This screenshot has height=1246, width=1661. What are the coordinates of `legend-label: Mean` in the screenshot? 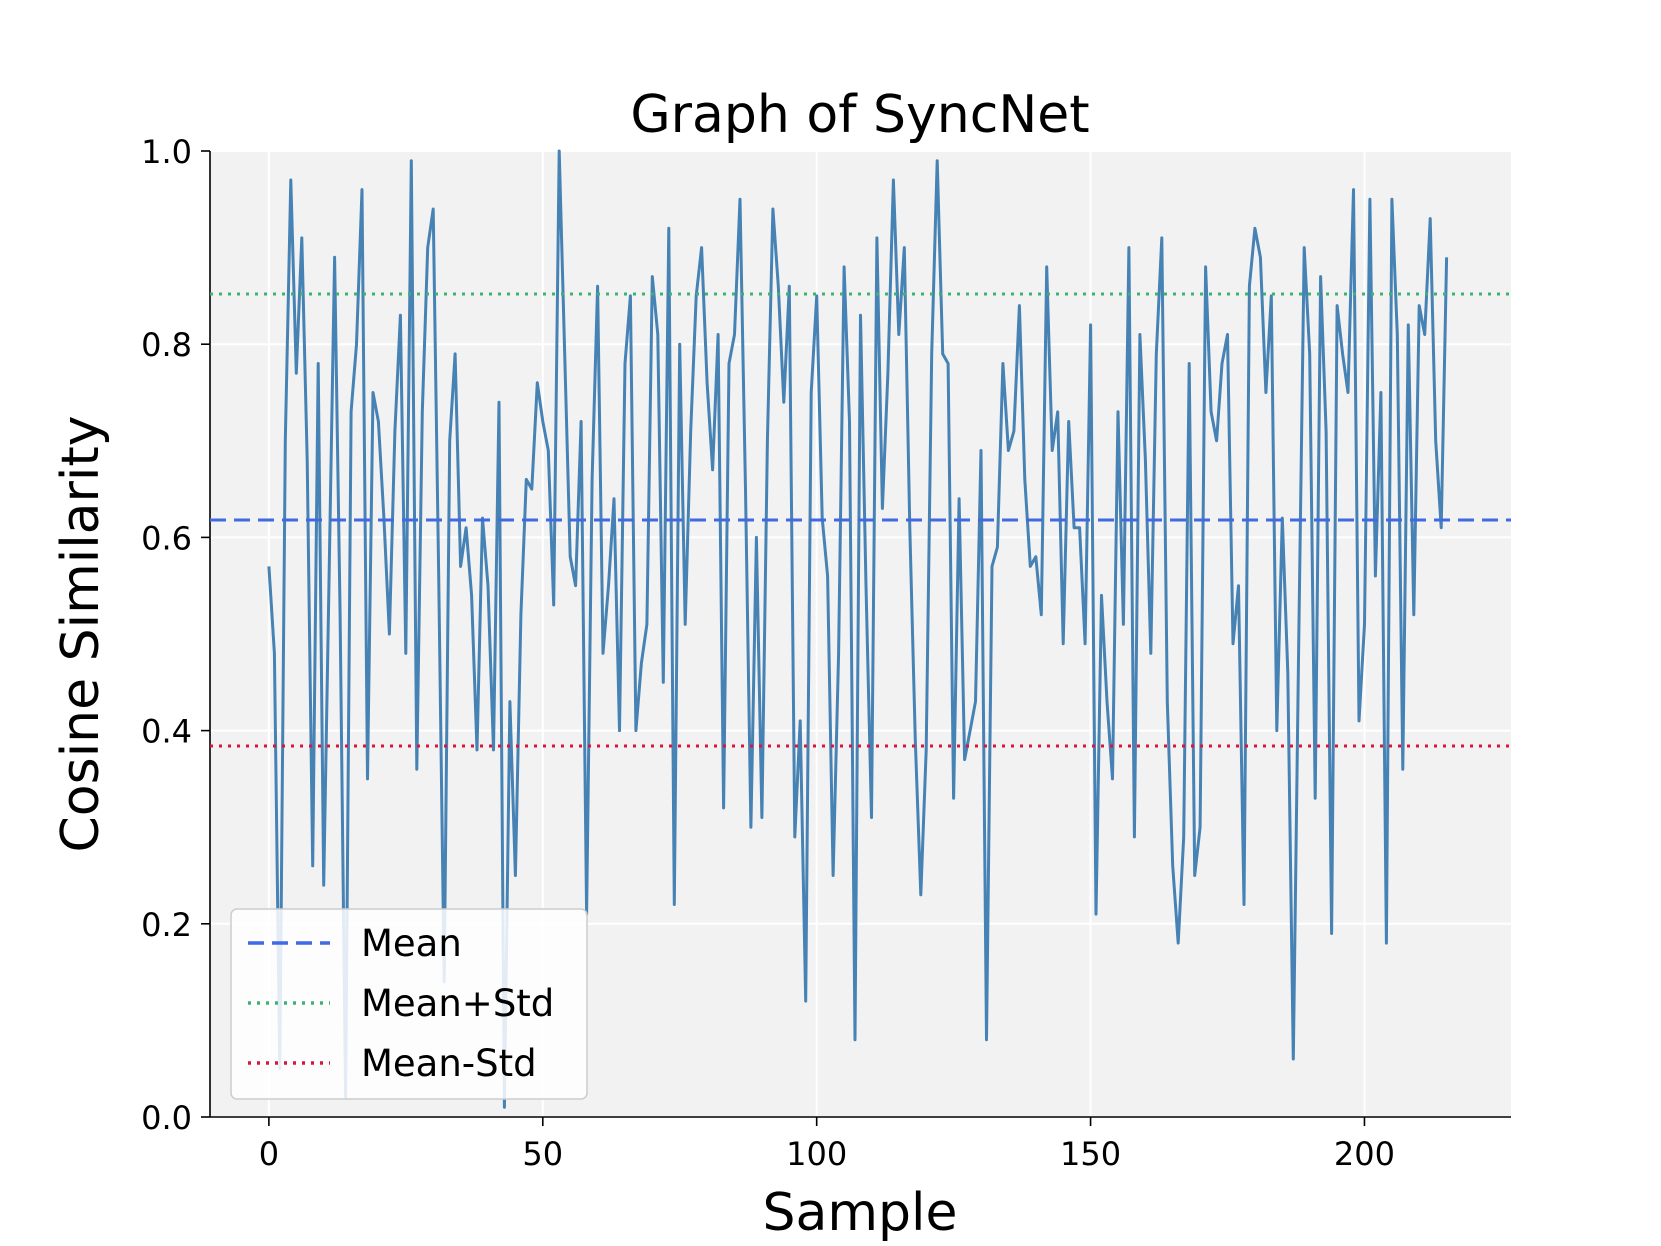 It's located at (411, 943).